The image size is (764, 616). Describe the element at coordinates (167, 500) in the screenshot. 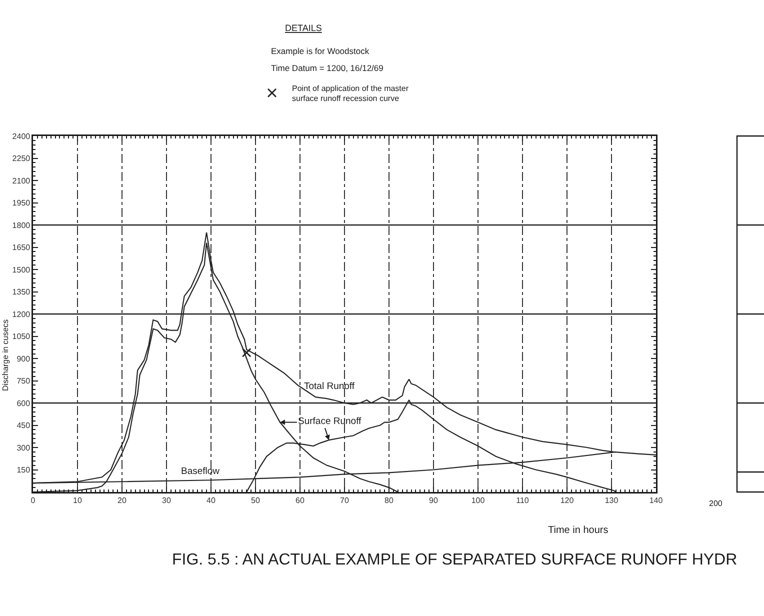

I see `x-tick-label: 30` at that location.